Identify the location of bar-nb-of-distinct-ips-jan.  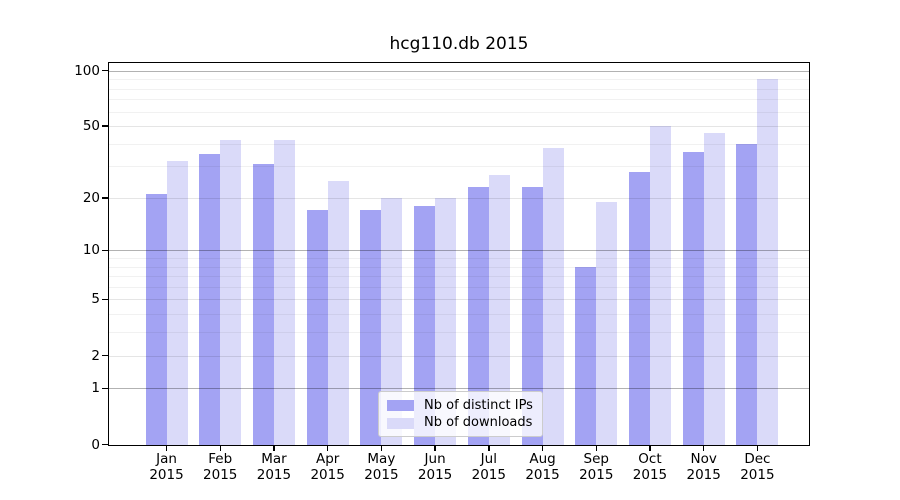
(156, 319).